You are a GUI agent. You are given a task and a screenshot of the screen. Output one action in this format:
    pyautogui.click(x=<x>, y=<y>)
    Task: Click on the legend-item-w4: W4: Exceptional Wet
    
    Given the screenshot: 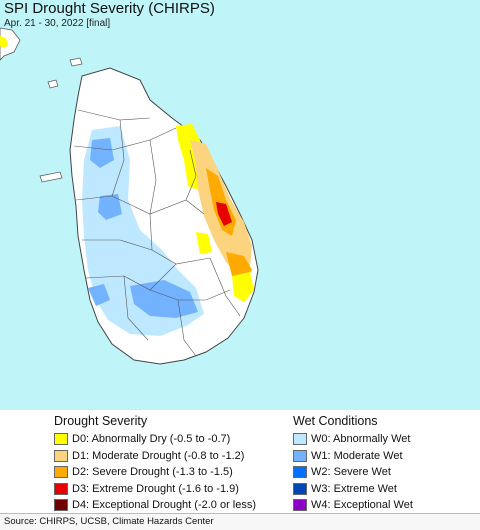 What is the action you would take?
    pyautogui.click(x=353, y=505)
    